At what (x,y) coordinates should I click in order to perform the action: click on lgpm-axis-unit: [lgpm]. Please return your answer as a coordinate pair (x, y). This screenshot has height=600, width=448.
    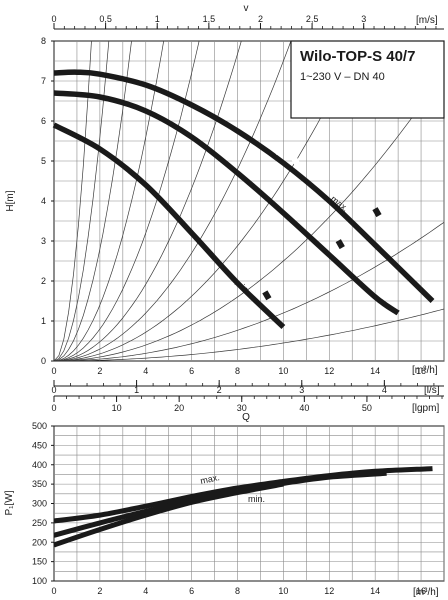
    Looking at the image, I should click on (425, 408).